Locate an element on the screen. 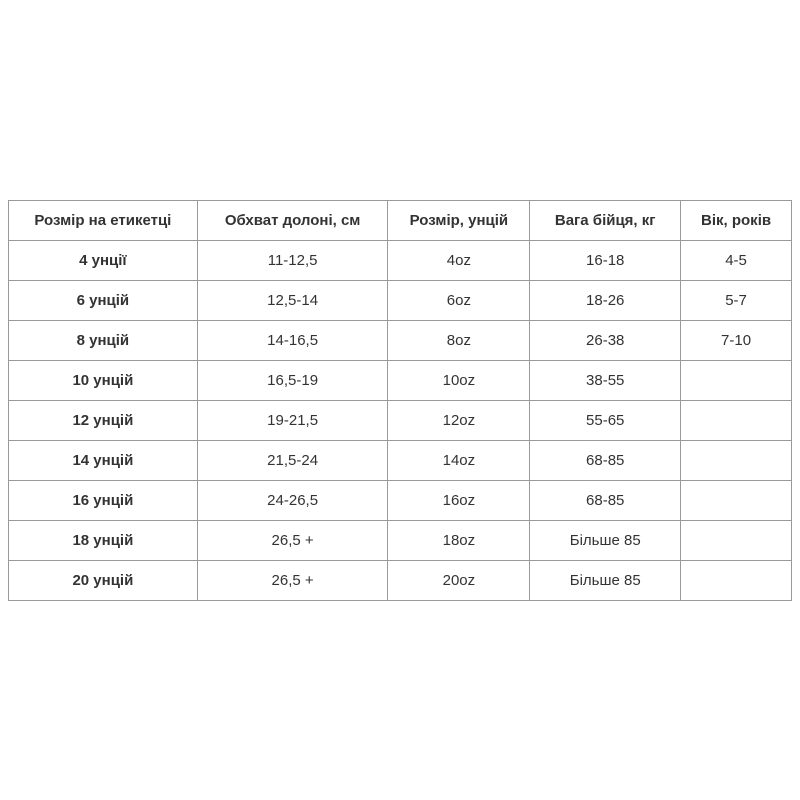 The height and width of the screenshot is (800, 800). table-cell: 18-26 is located at coordinates (605, 300).